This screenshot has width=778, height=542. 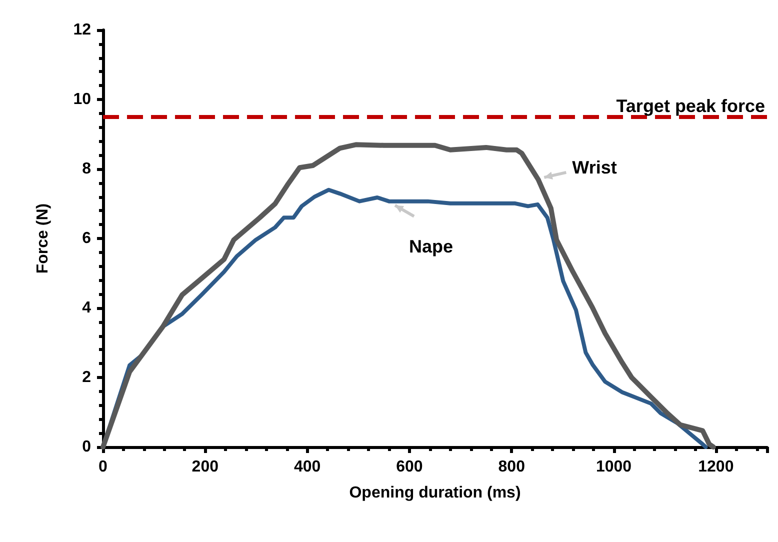 What do you see at coordinates (87, 377) in the screenshot?
I see `y-tick-label: 2` at bounding box center [87, 377].